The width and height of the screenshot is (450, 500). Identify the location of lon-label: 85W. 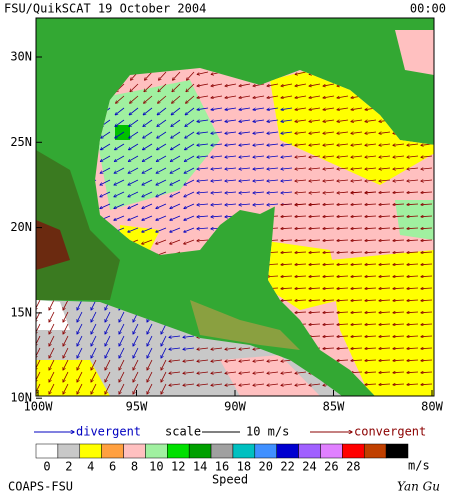
(334, 407).